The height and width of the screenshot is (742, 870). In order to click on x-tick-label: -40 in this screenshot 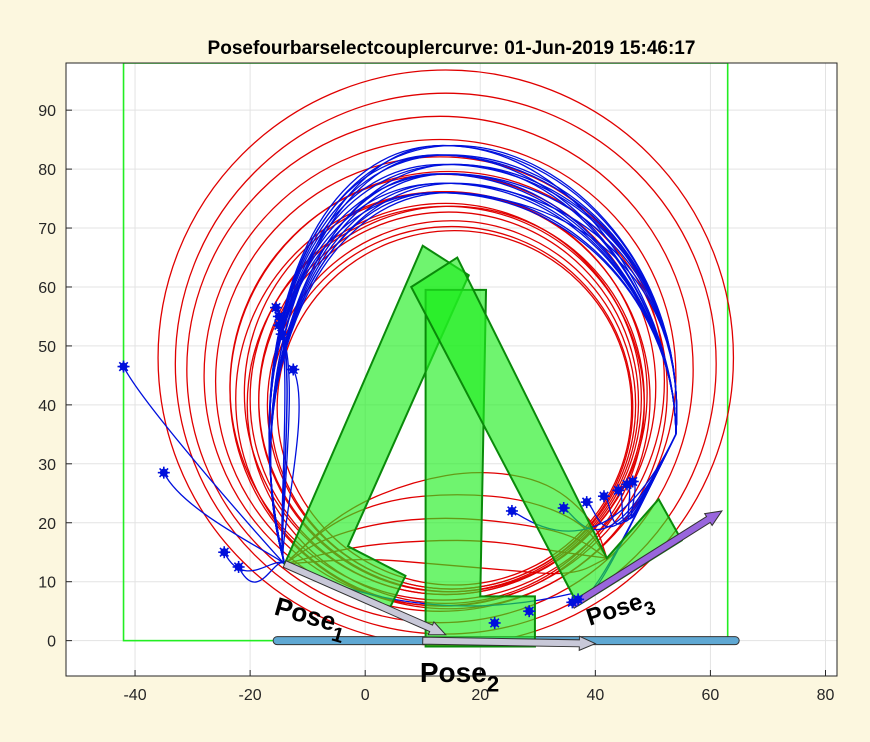, I will do `click(134, 695)`.